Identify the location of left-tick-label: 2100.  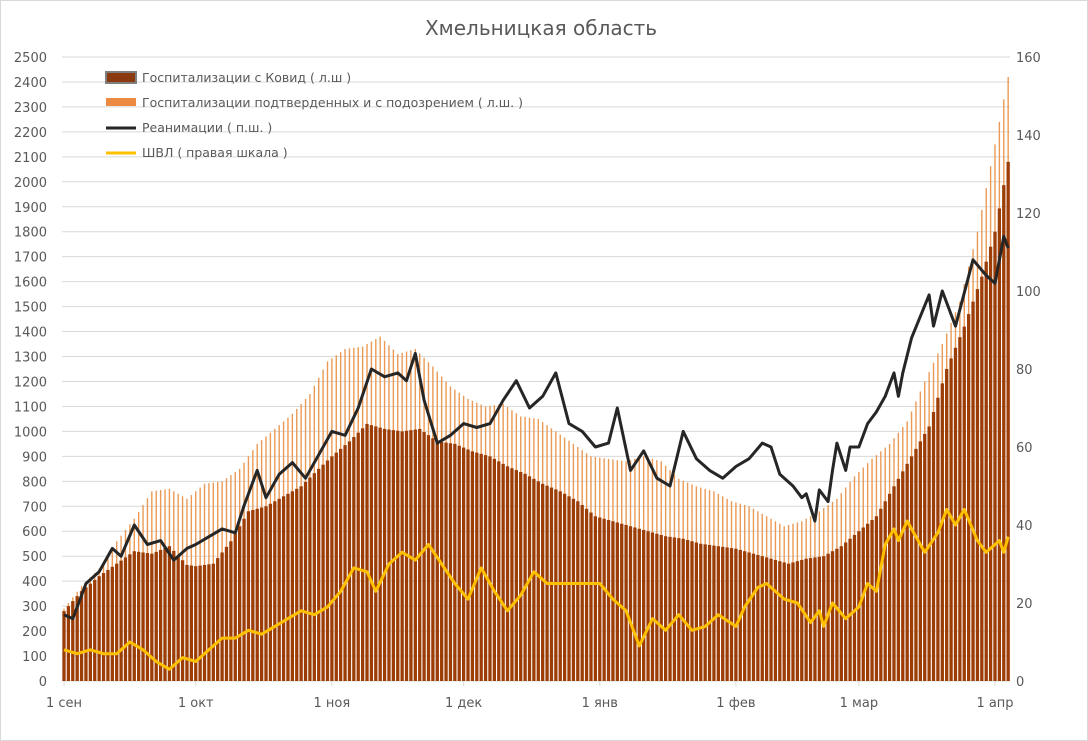
(30, 158).